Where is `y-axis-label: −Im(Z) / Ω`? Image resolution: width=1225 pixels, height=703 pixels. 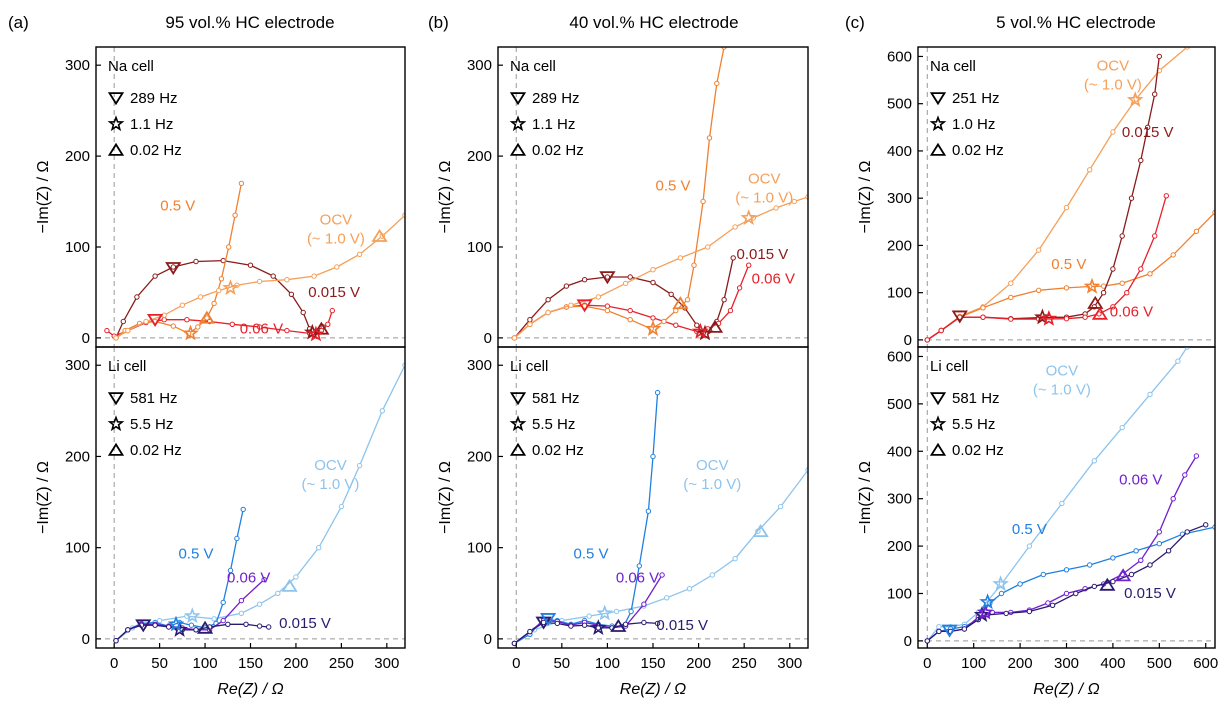
y-axis-label: −Im(Z) / Ω is located at coordinates (43, 197).